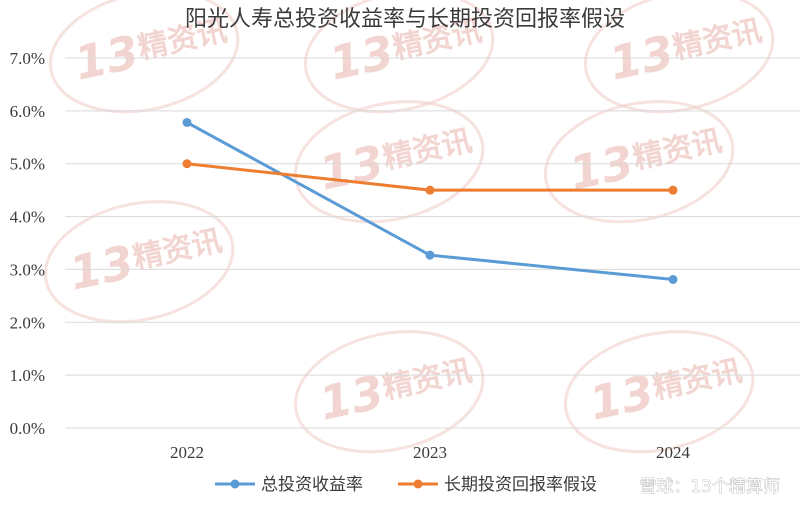 This screenshot has height=506, width=800. What do you see at coordinates (312, 485) in the screenshot?
I see `legend-label: 总投资收益率` at bounding box center [312, 485].